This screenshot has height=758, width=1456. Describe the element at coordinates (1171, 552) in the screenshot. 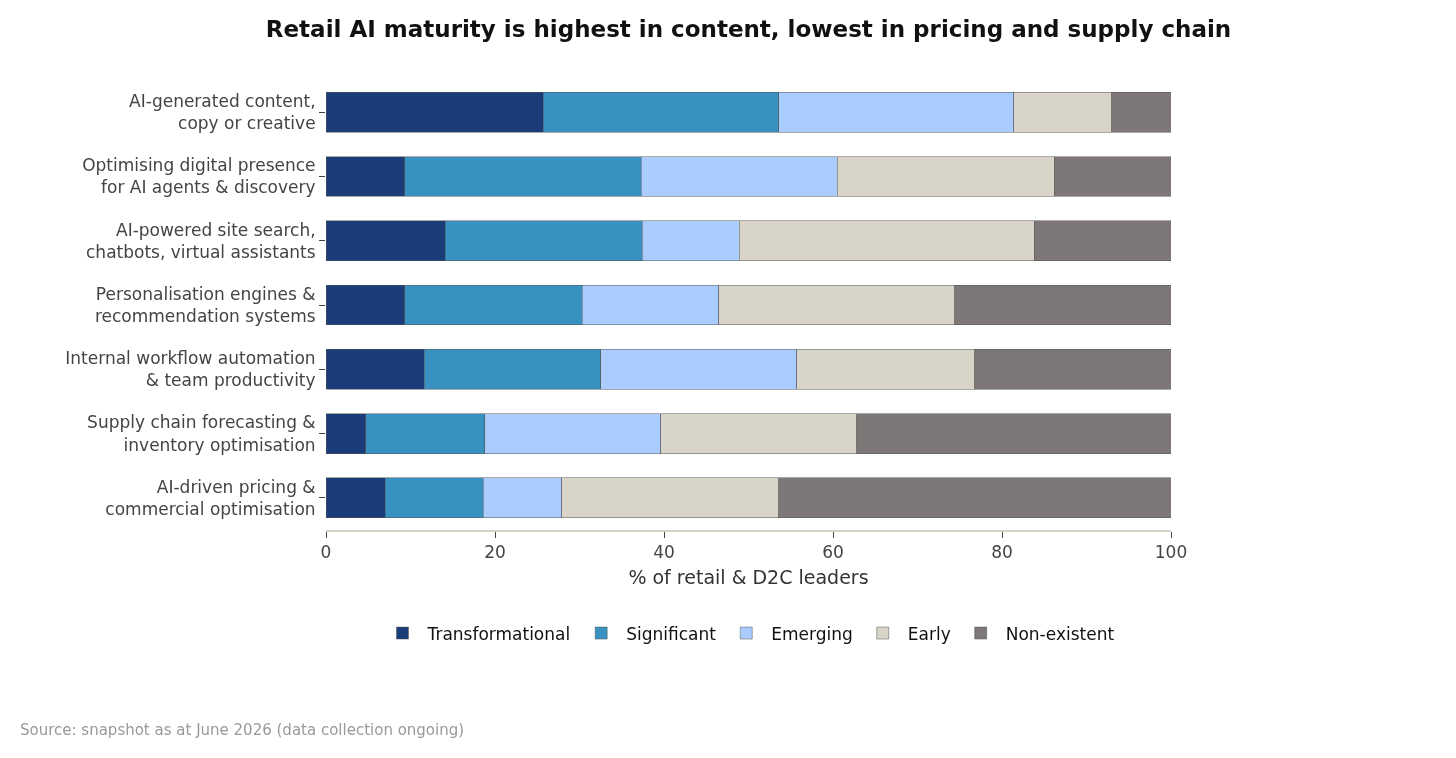

I see `x-tick-label: 100` at that location.